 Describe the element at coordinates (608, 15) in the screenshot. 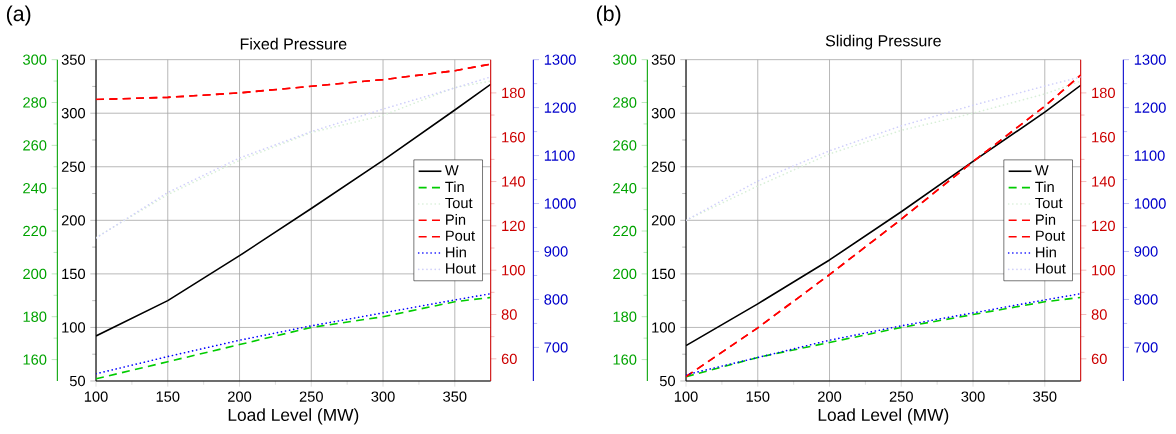

I see `text: (b)` at that location.